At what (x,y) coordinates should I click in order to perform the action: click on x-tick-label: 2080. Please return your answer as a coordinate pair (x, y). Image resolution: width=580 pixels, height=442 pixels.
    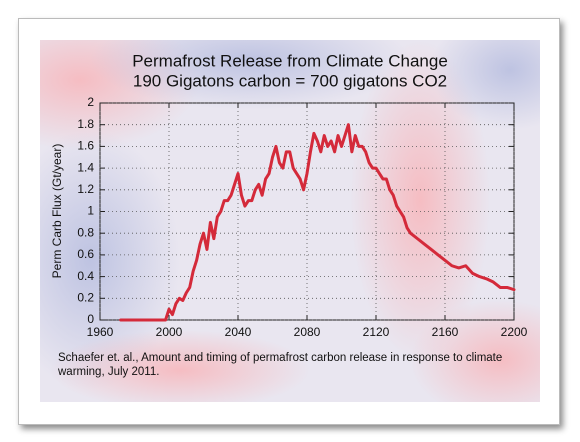
    Looking at the image, I should click on (307, 332).